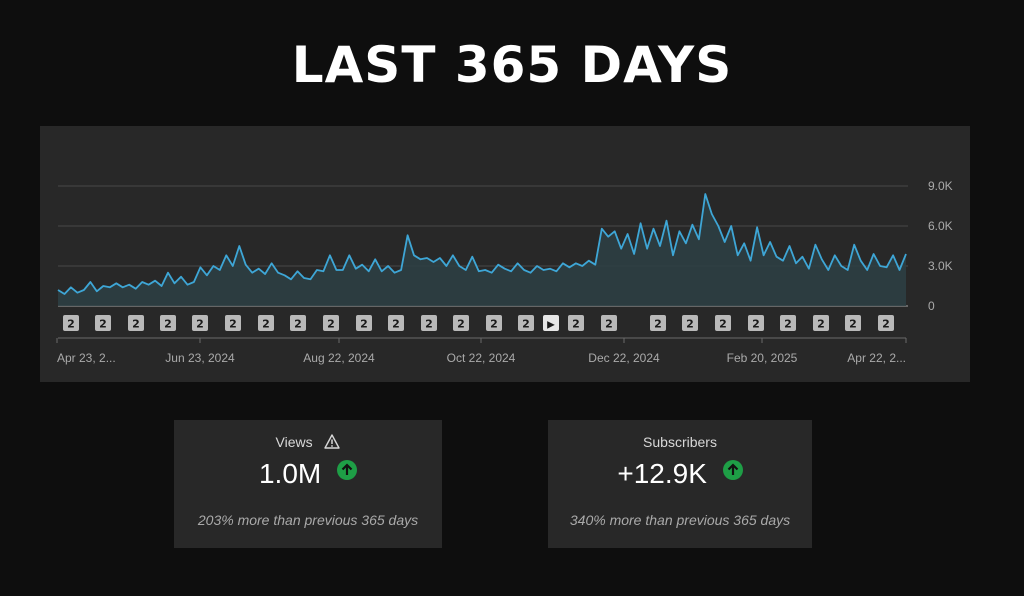  What do you see at coordinates (662, 473) in the screenshot?
I see `subscribers-value: +12.9K` at bounding box center [662, 473].